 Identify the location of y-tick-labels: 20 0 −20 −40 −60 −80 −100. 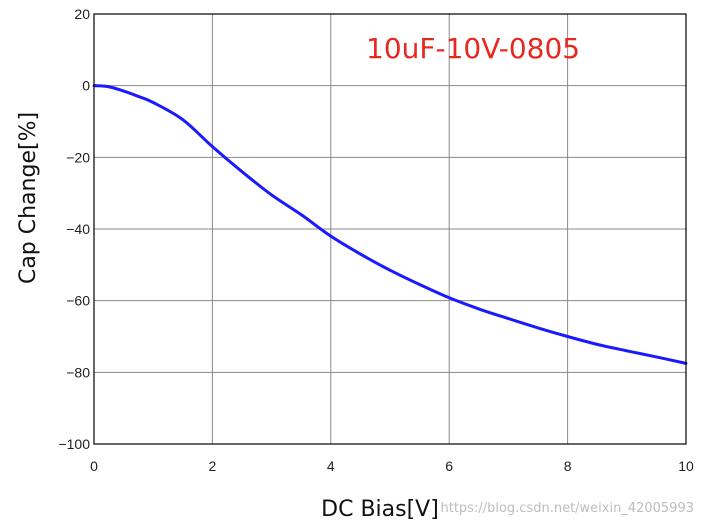
(74, 229).